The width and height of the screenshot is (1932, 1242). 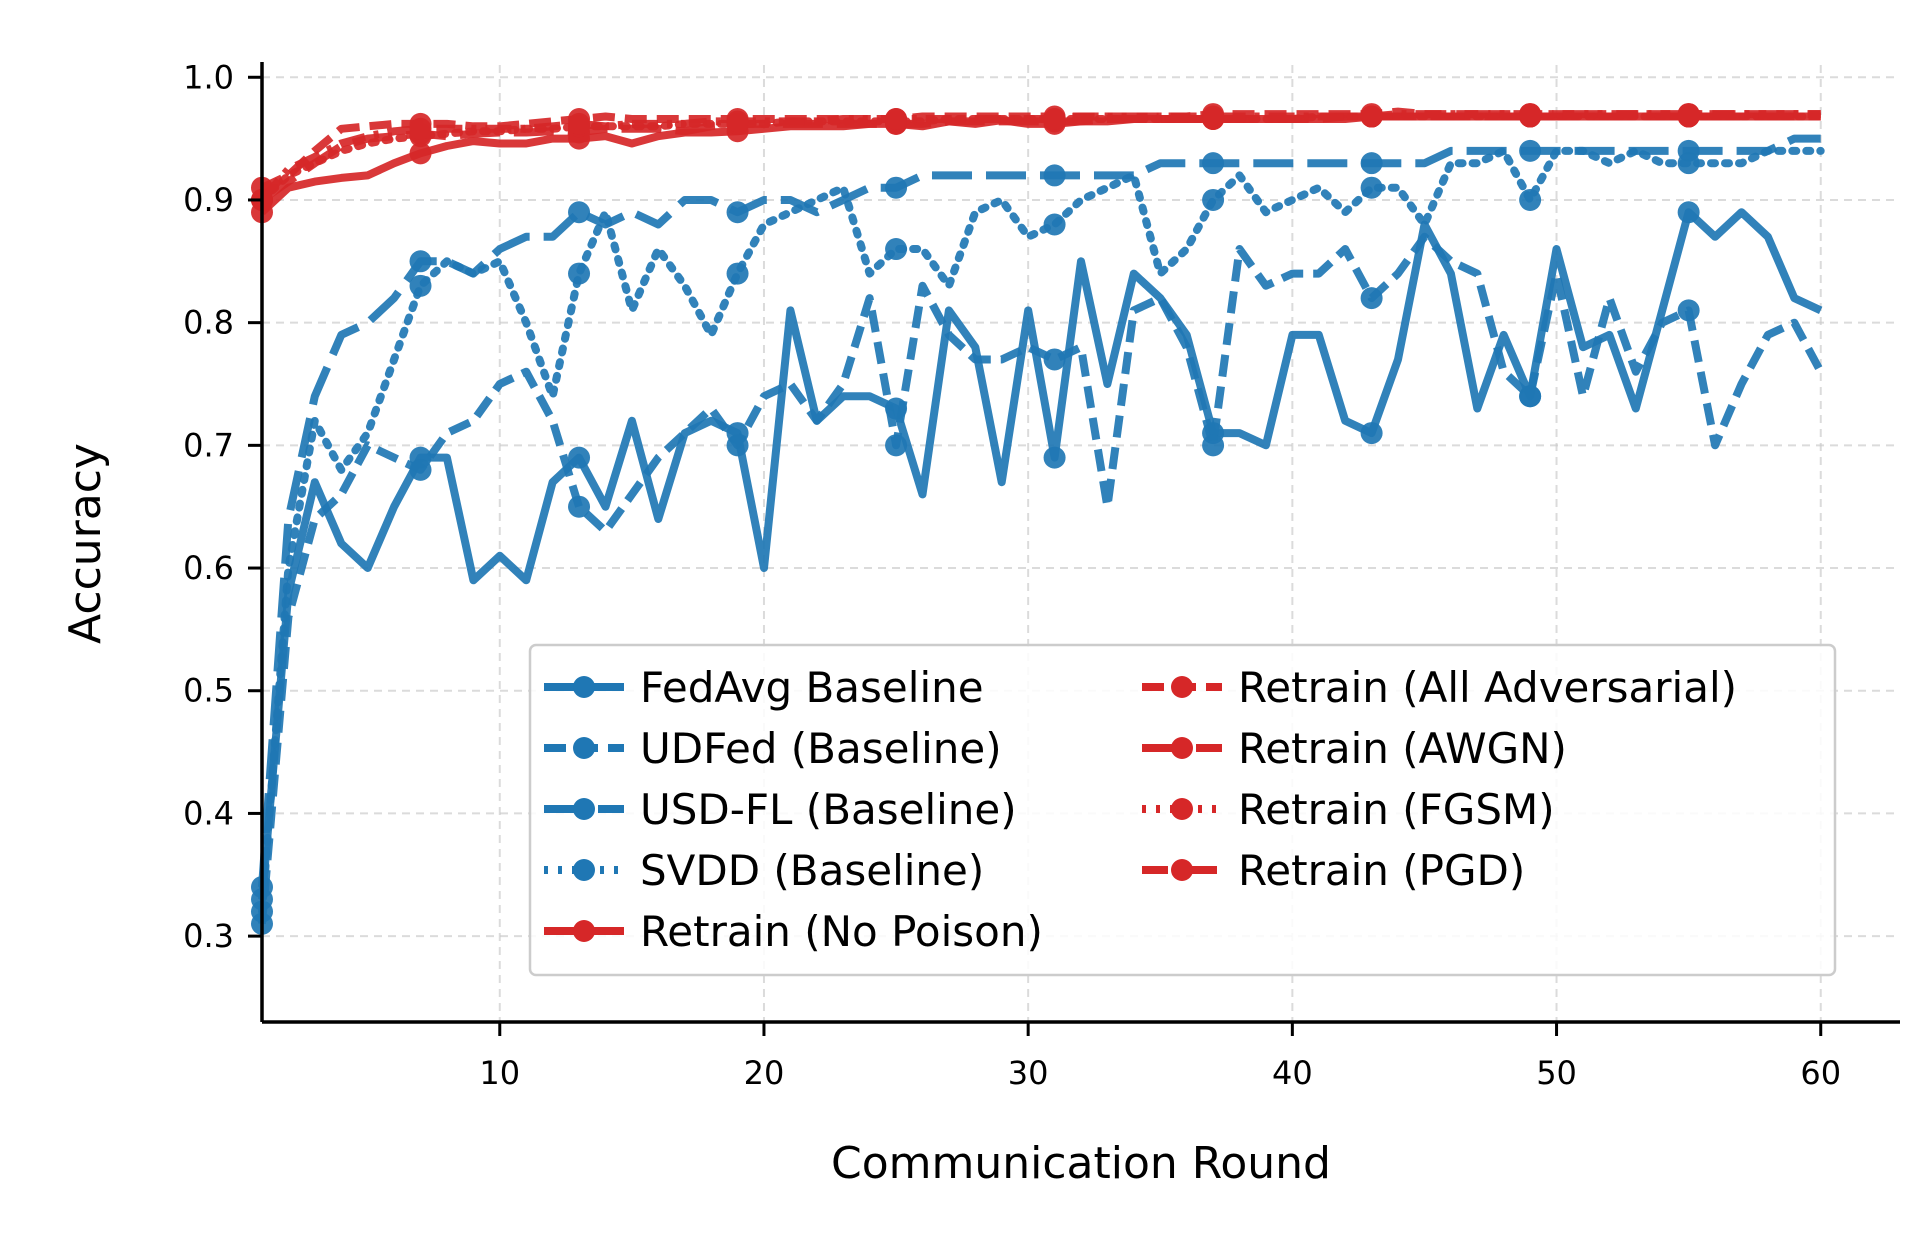 What do you see at coordinates (764, 1073) in the screenshot?
I see `x-tick-label: 20` at bounding box center [764, 1073].